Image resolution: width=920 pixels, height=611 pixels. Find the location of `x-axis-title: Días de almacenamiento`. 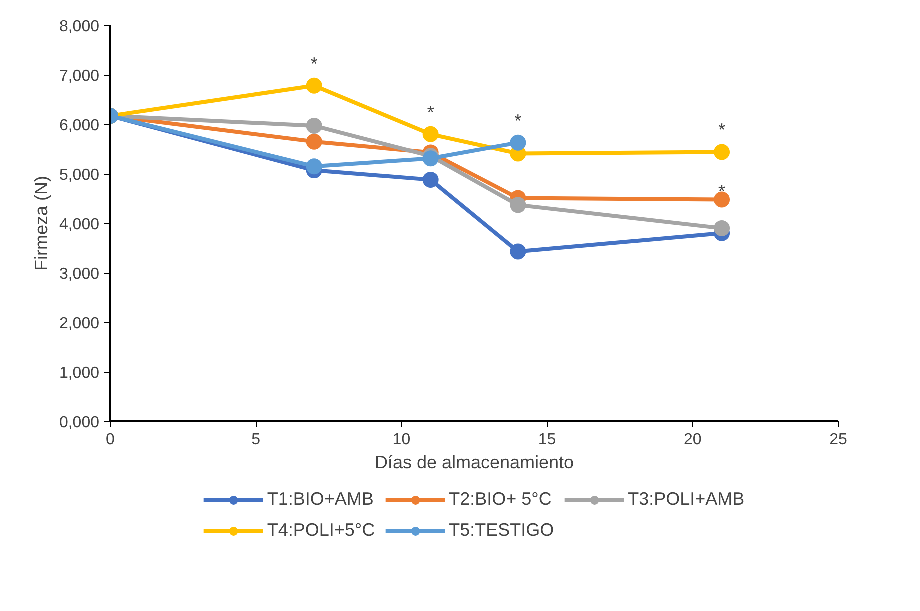

x-axis-title: Días de almacenamiento is located at coordinates (474, 462).